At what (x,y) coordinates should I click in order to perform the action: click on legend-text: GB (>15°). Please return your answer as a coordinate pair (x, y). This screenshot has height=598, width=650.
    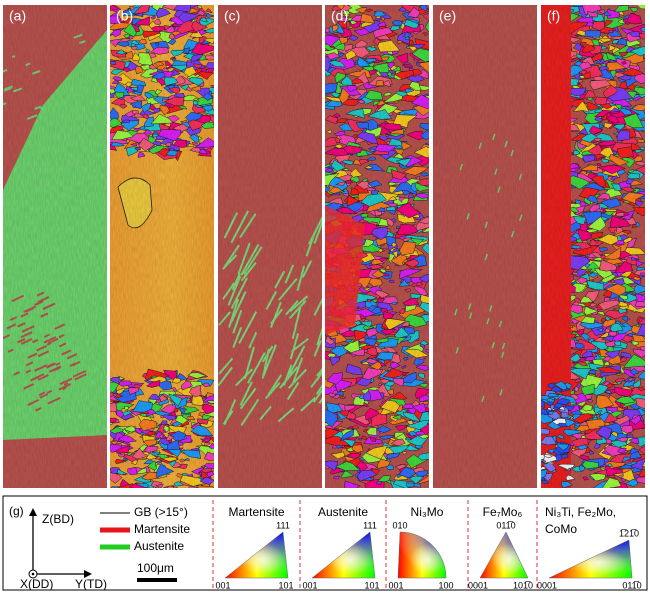
    Looking at the image, I should click on (161, 512).